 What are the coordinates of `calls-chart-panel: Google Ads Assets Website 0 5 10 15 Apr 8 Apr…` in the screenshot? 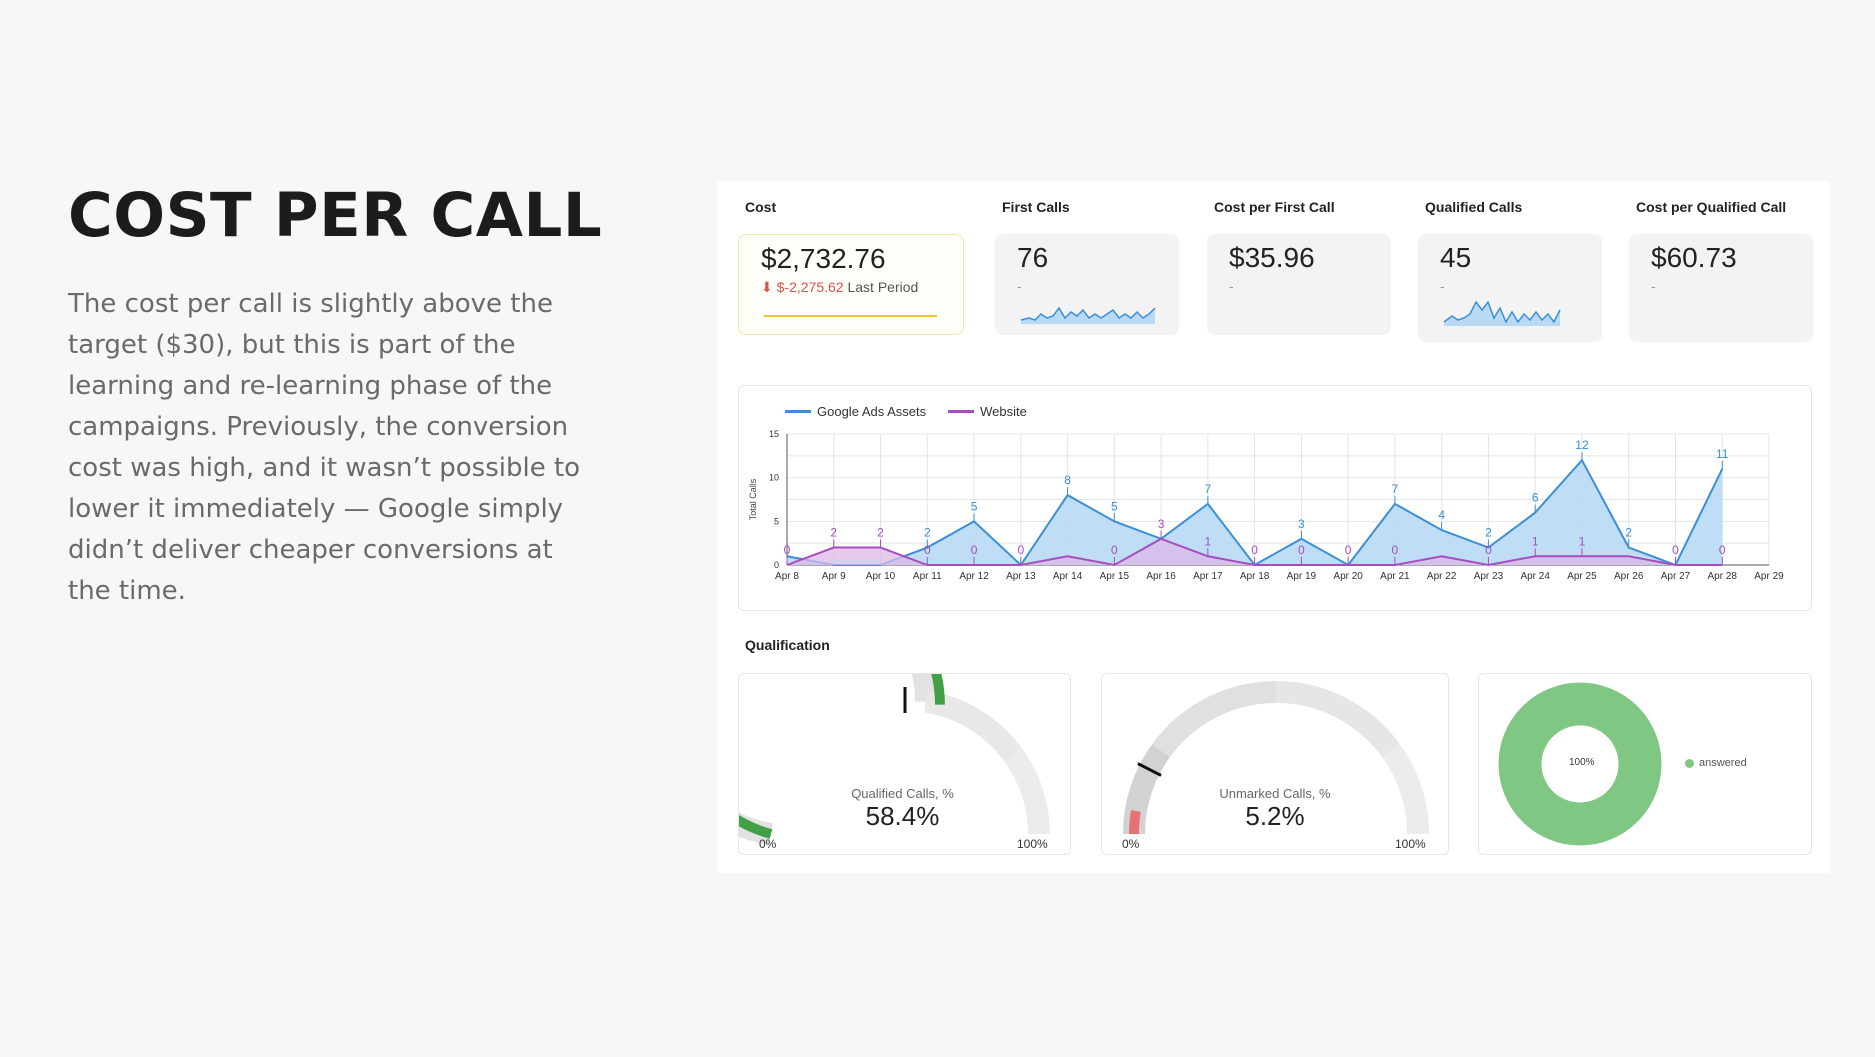 It's located at (1275, 498).